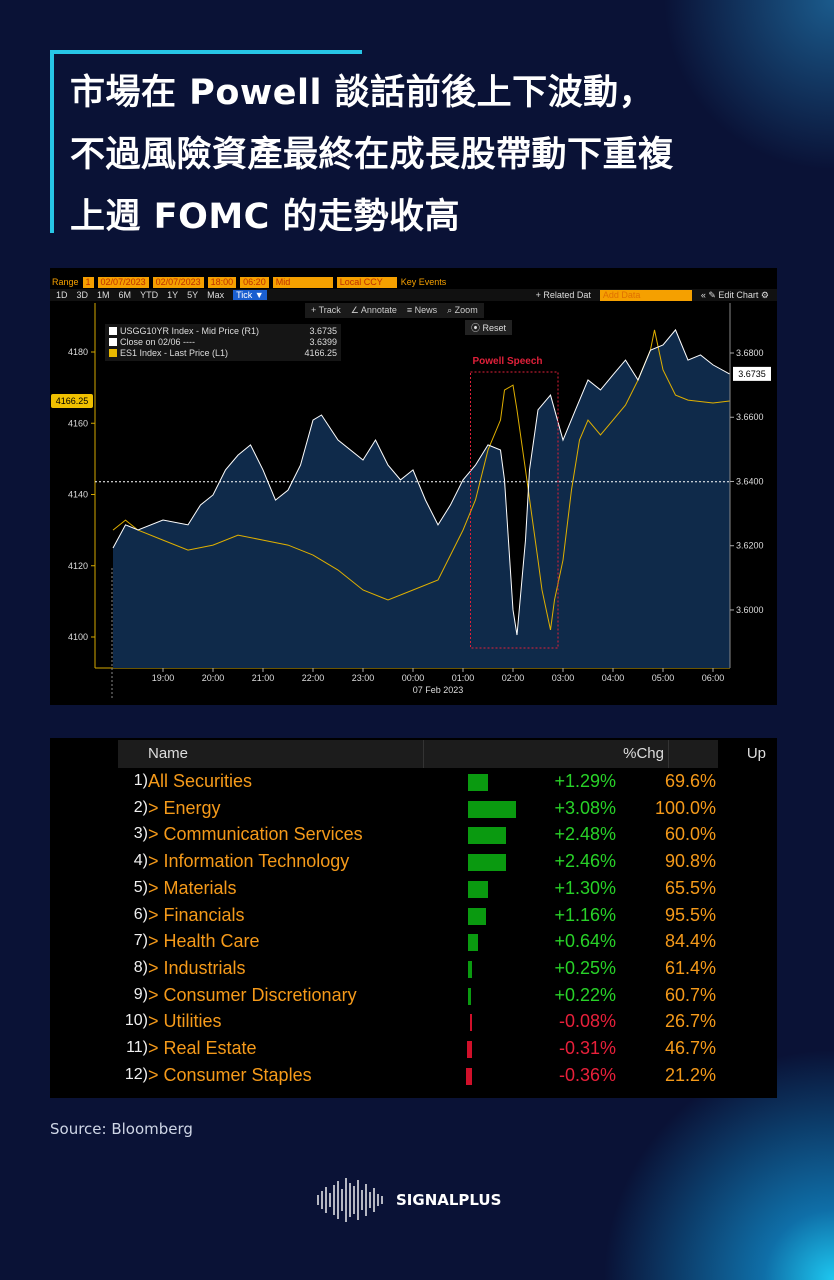  I want to click on row-chg: +0.64%, so click(585, 941).